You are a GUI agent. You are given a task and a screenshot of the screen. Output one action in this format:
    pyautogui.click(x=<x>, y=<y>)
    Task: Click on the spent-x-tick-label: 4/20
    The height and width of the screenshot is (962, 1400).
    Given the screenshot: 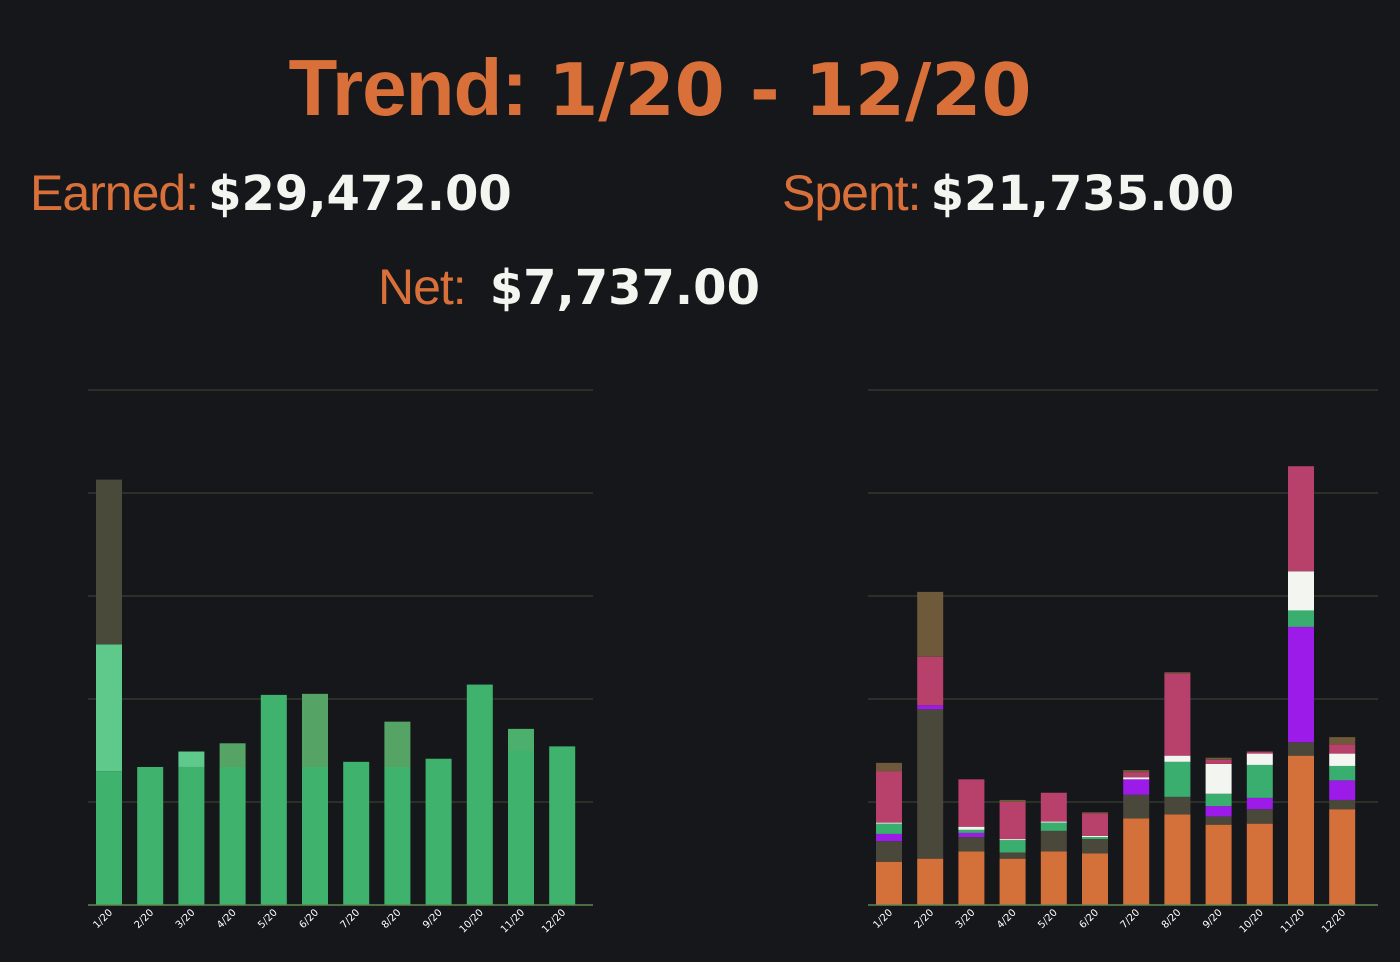 What is the action you would take?
    pyautogui.click(x=1007, y=919)
    